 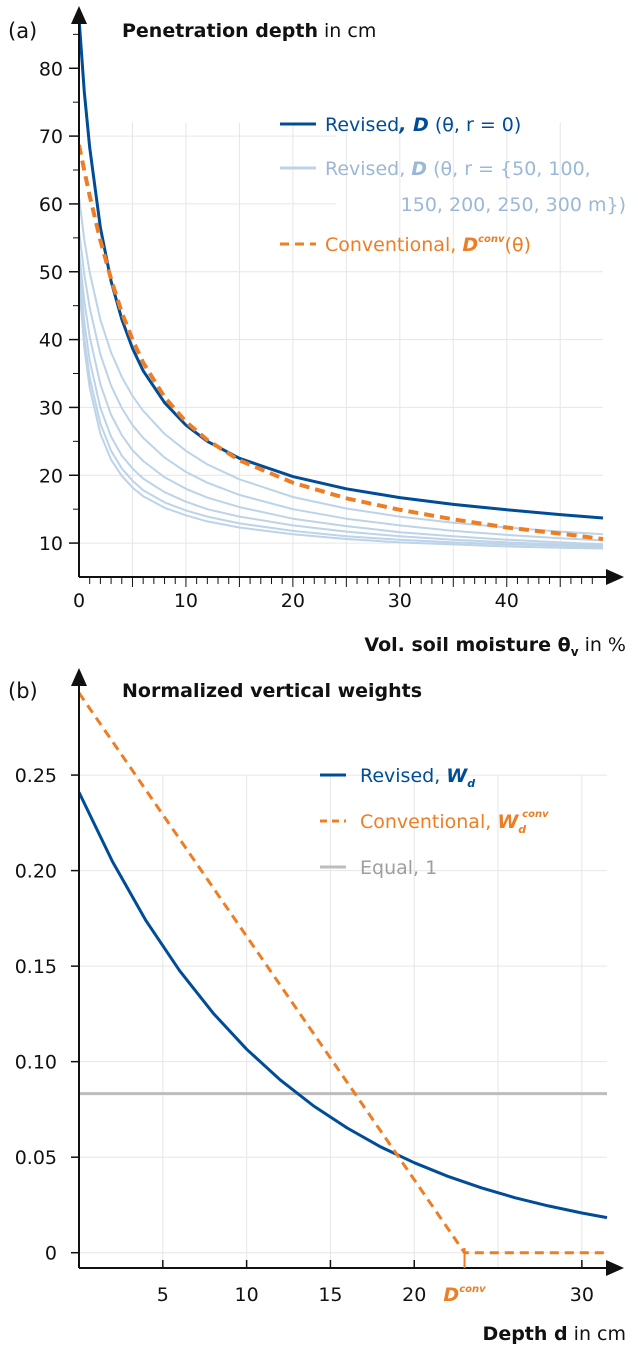 I want to click on x-tick-label: 15, so click(x=330, y=1295).